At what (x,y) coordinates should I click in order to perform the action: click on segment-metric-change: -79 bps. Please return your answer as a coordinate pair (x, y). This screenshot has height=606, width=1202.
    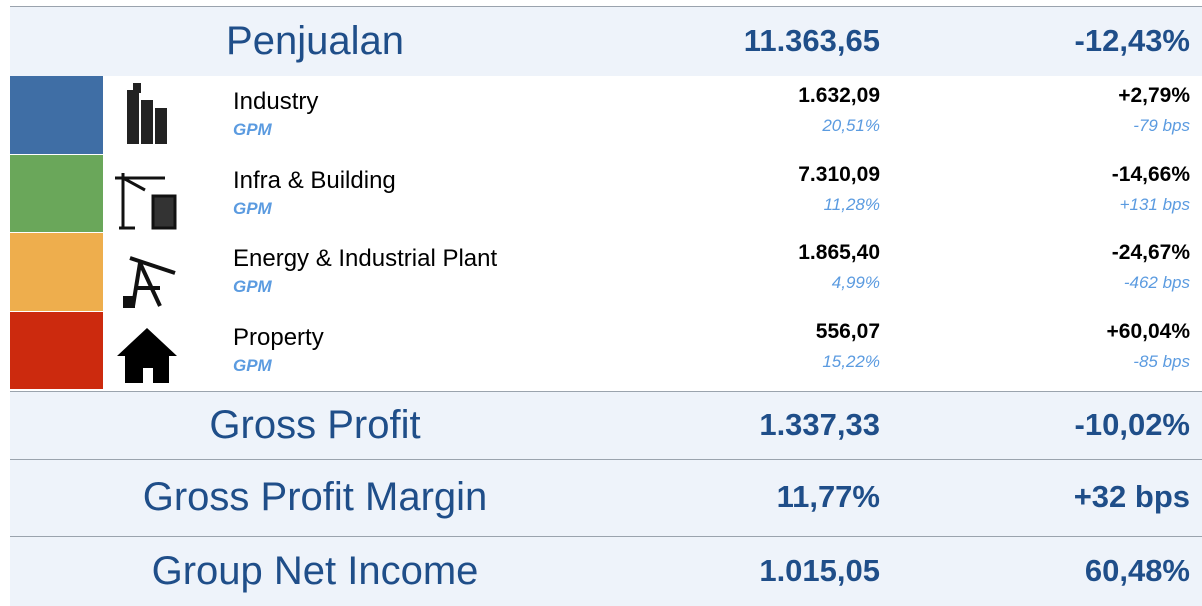
    Looking at the image, I should click on (1161, 125).